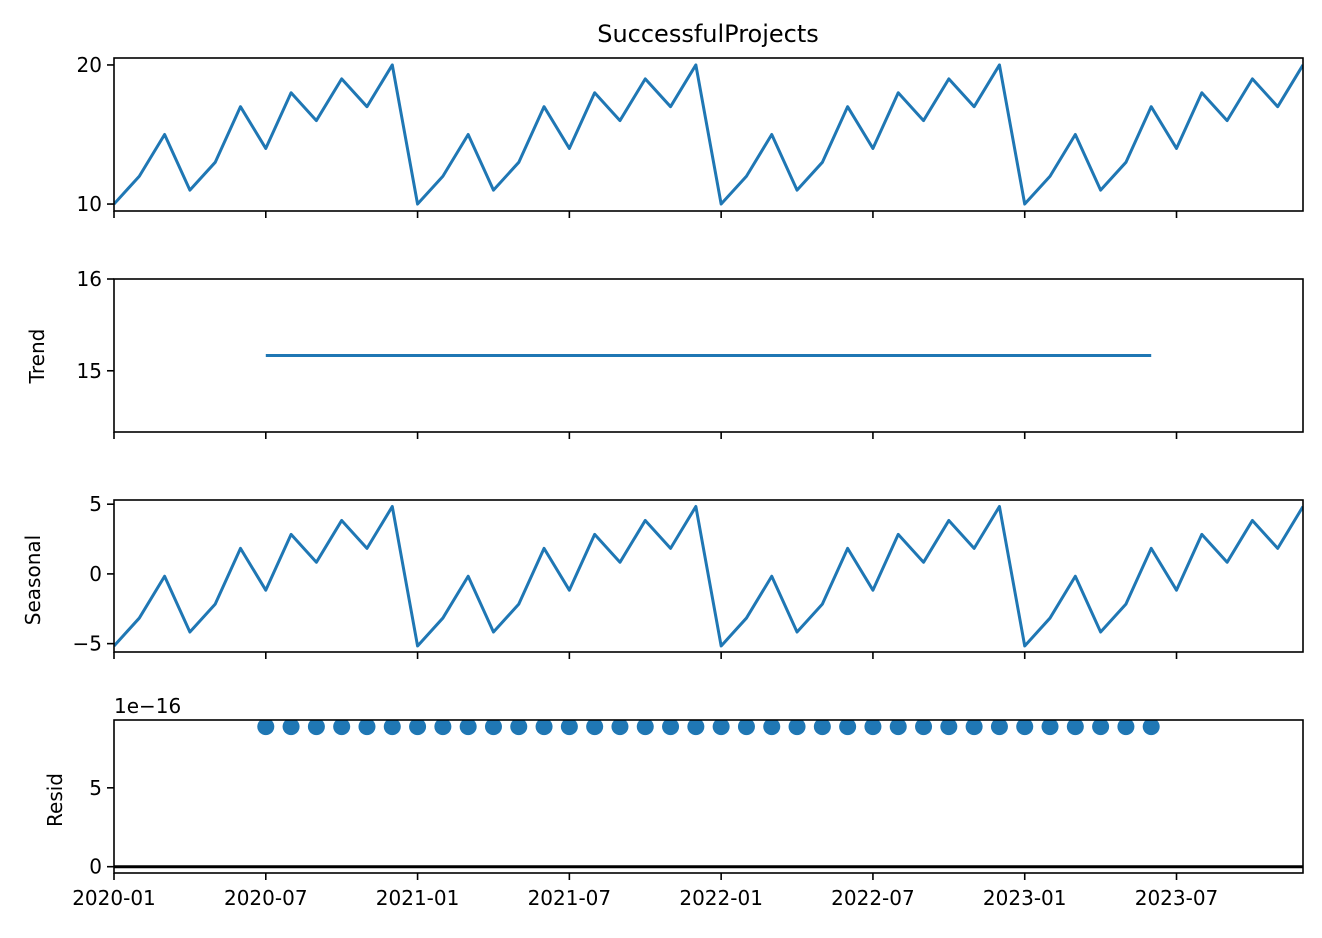 Image resolution: width=1322 pixels, height=938 pixels. I want to click on resid-data-group, so click(708, 794).